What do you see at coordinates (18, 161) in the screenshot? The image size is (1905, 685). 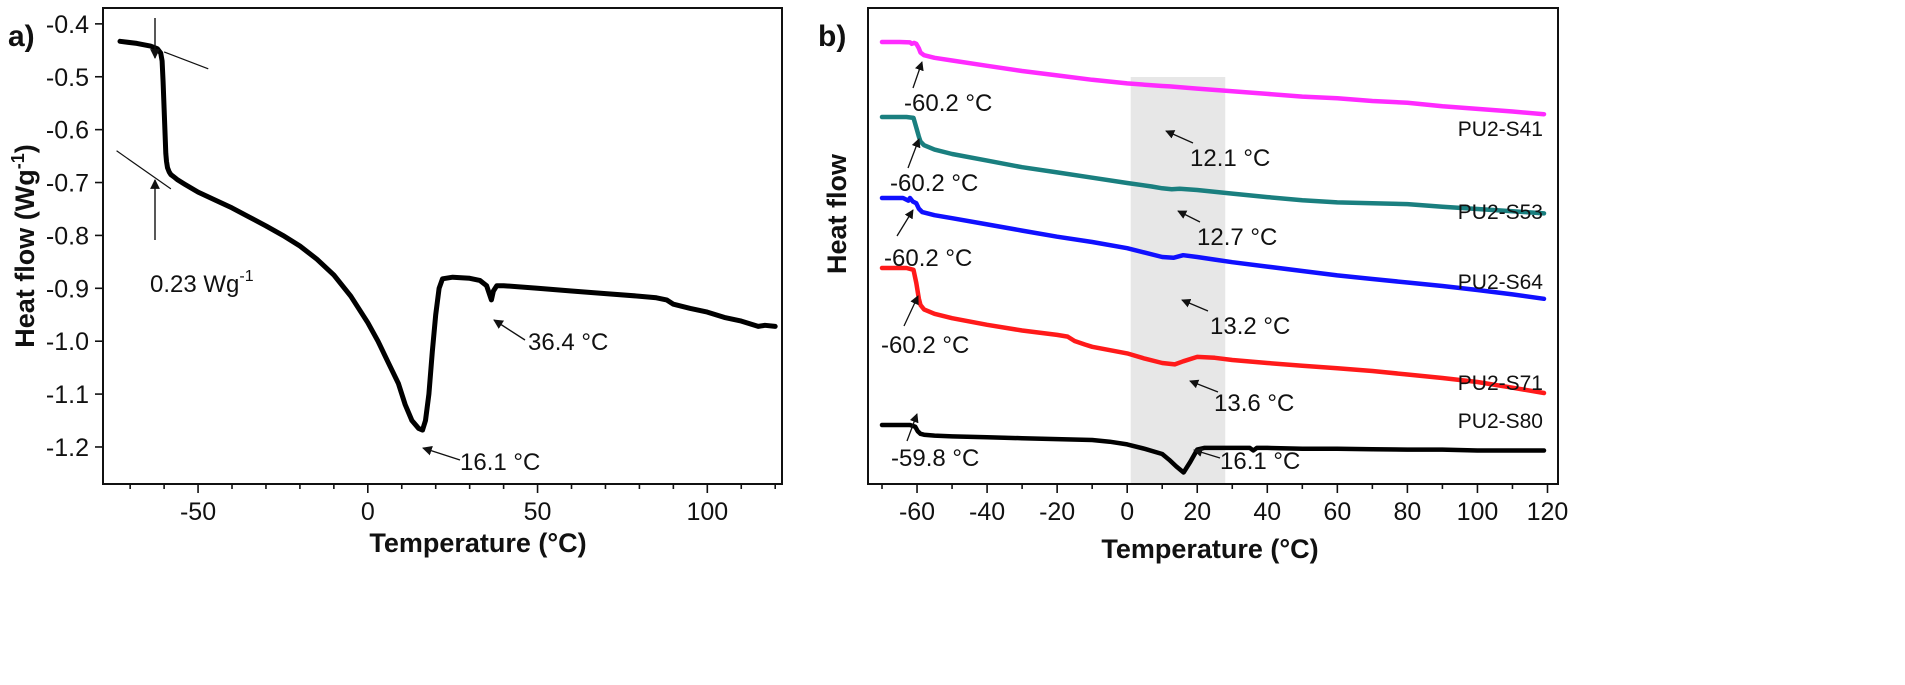 I see `panel-a-y-axis-title-sup: -1` at bounding box center [18, 161].